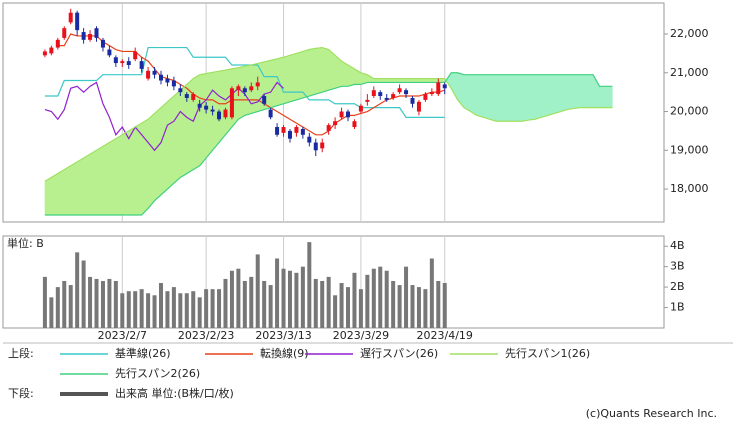  Describe the element at coordinates (174, 393) in the screenshot. I see `legend-label: 出来高 単位:(B株/口/枚)` at that location.